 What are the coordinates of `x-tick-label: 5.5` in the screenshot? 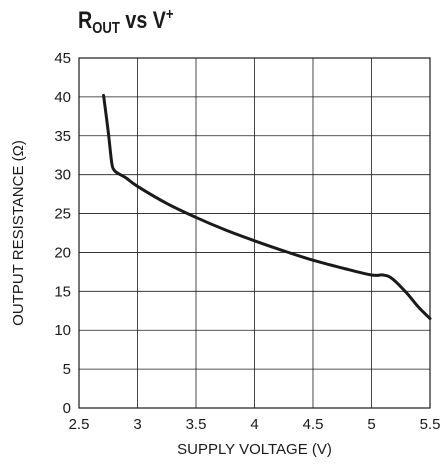 It's located at (430, 424).